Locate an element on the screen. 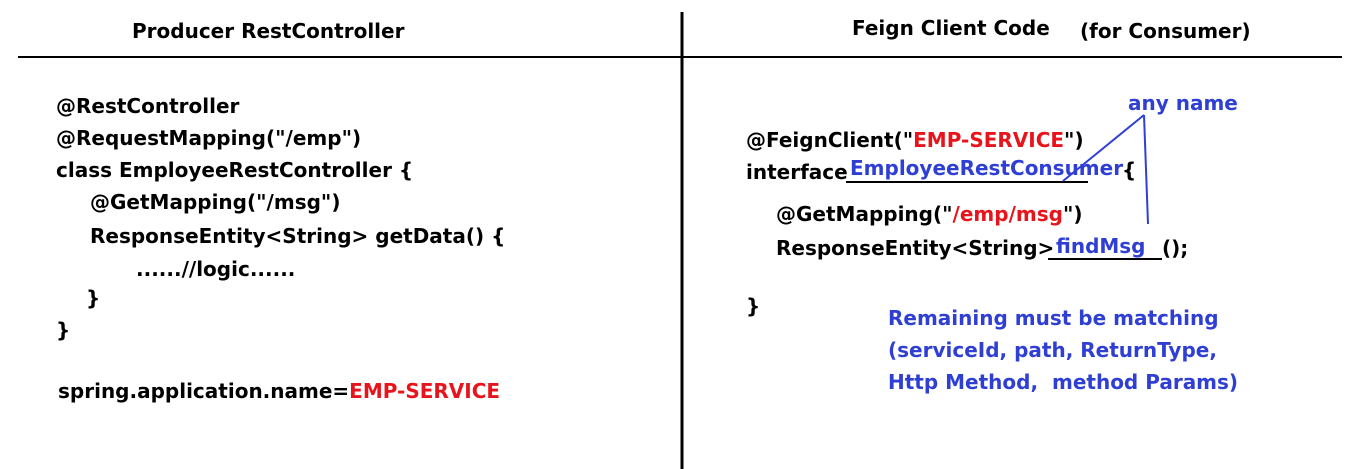 The height and width of the screenshot is (469, 1366). code-line-requestmapping: @RequestMapping("/emp") is located at coordinates (209, 138).